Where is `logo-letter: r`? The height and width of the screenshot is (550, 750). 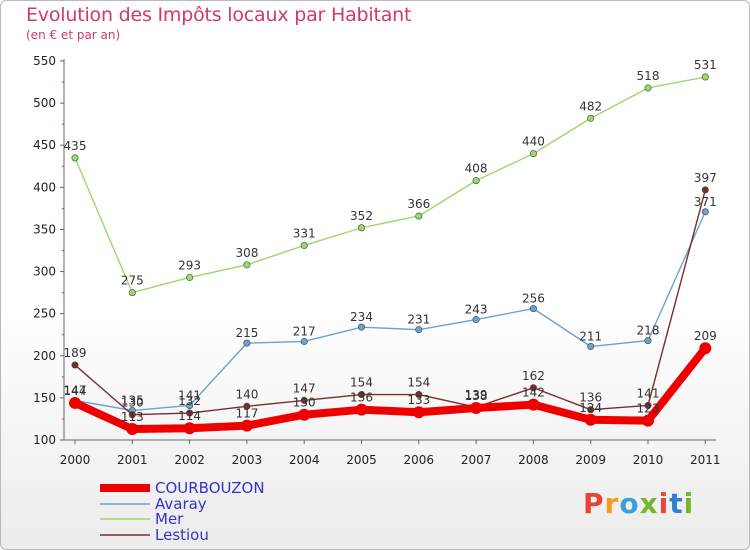
logo-letter: r is located at coordinates (612, 503).